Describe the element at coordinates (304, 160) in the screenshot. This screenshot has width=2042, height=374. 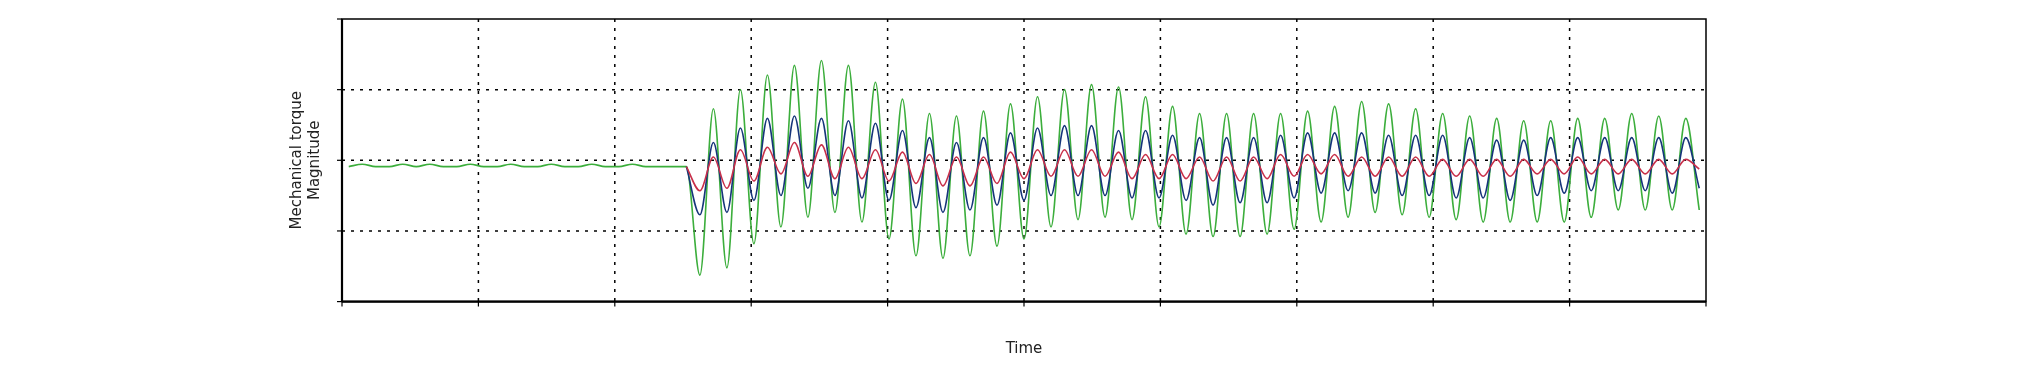
I see `y-axis-title: Mechanical torque Magnitude` at that location.